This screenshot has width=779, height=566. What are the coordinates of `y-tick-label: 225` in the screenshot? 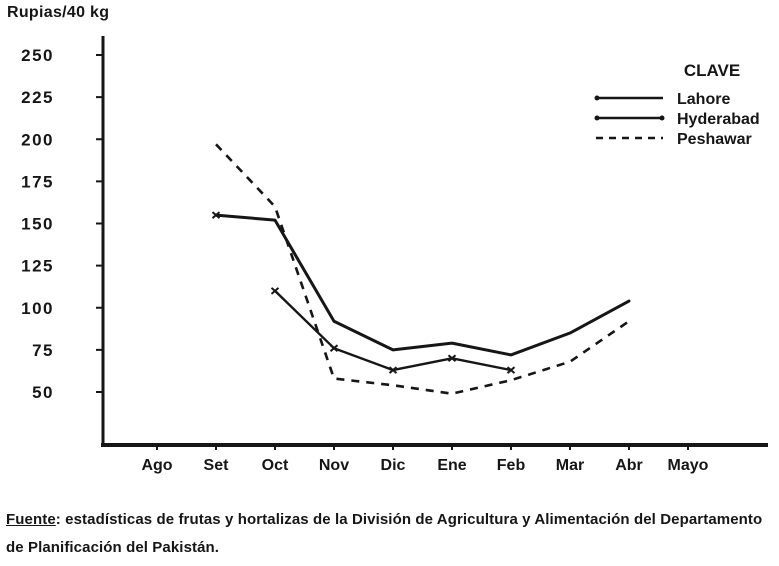 It's located at (37, 97).